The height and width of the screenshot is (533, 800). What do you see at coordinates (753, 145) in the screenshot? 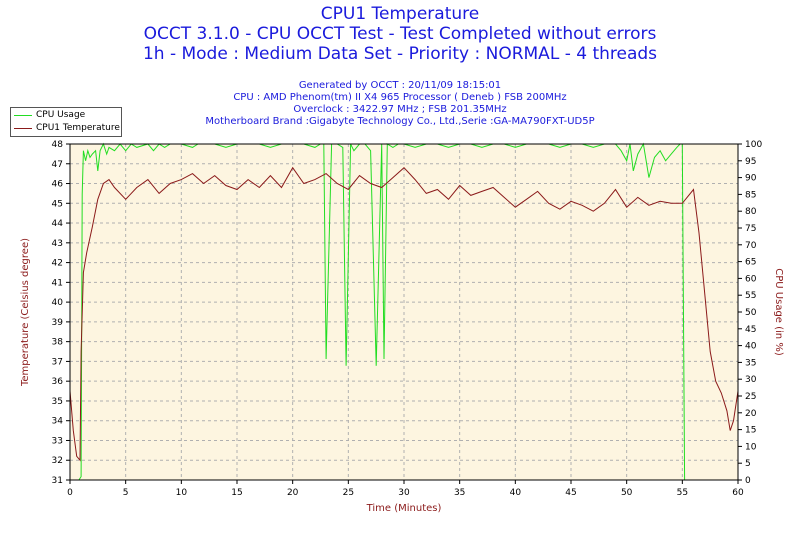
I see `y-right-tick-label: 100` at bounding box center [753, 145].